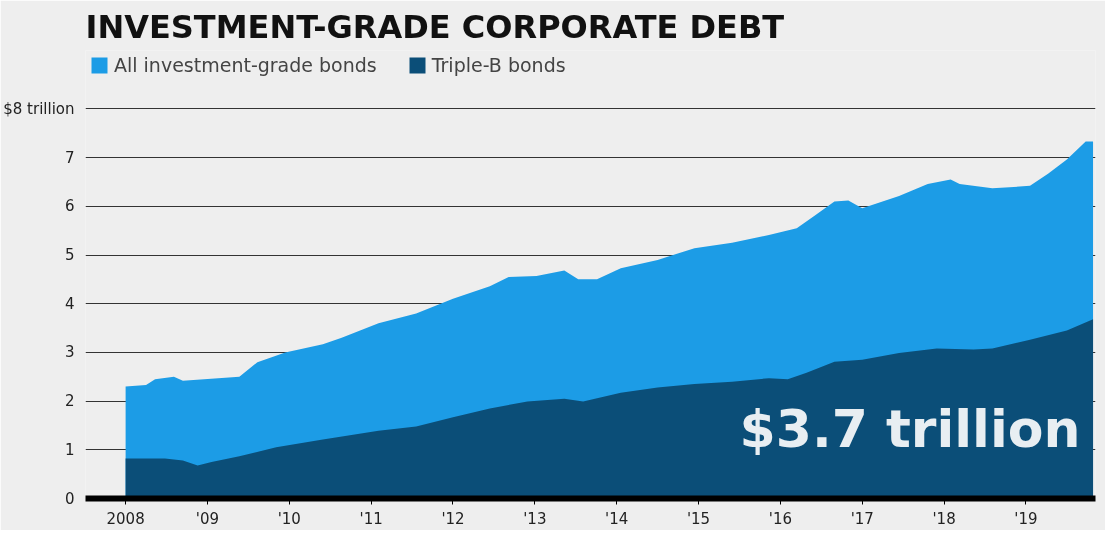 Image resolution: width=1111 pixels, height=537 pixels. What do you see at coordinates (617, 518) in the screenshot?
I see `x-tick-label: '14` at bounding box center [617, 518].